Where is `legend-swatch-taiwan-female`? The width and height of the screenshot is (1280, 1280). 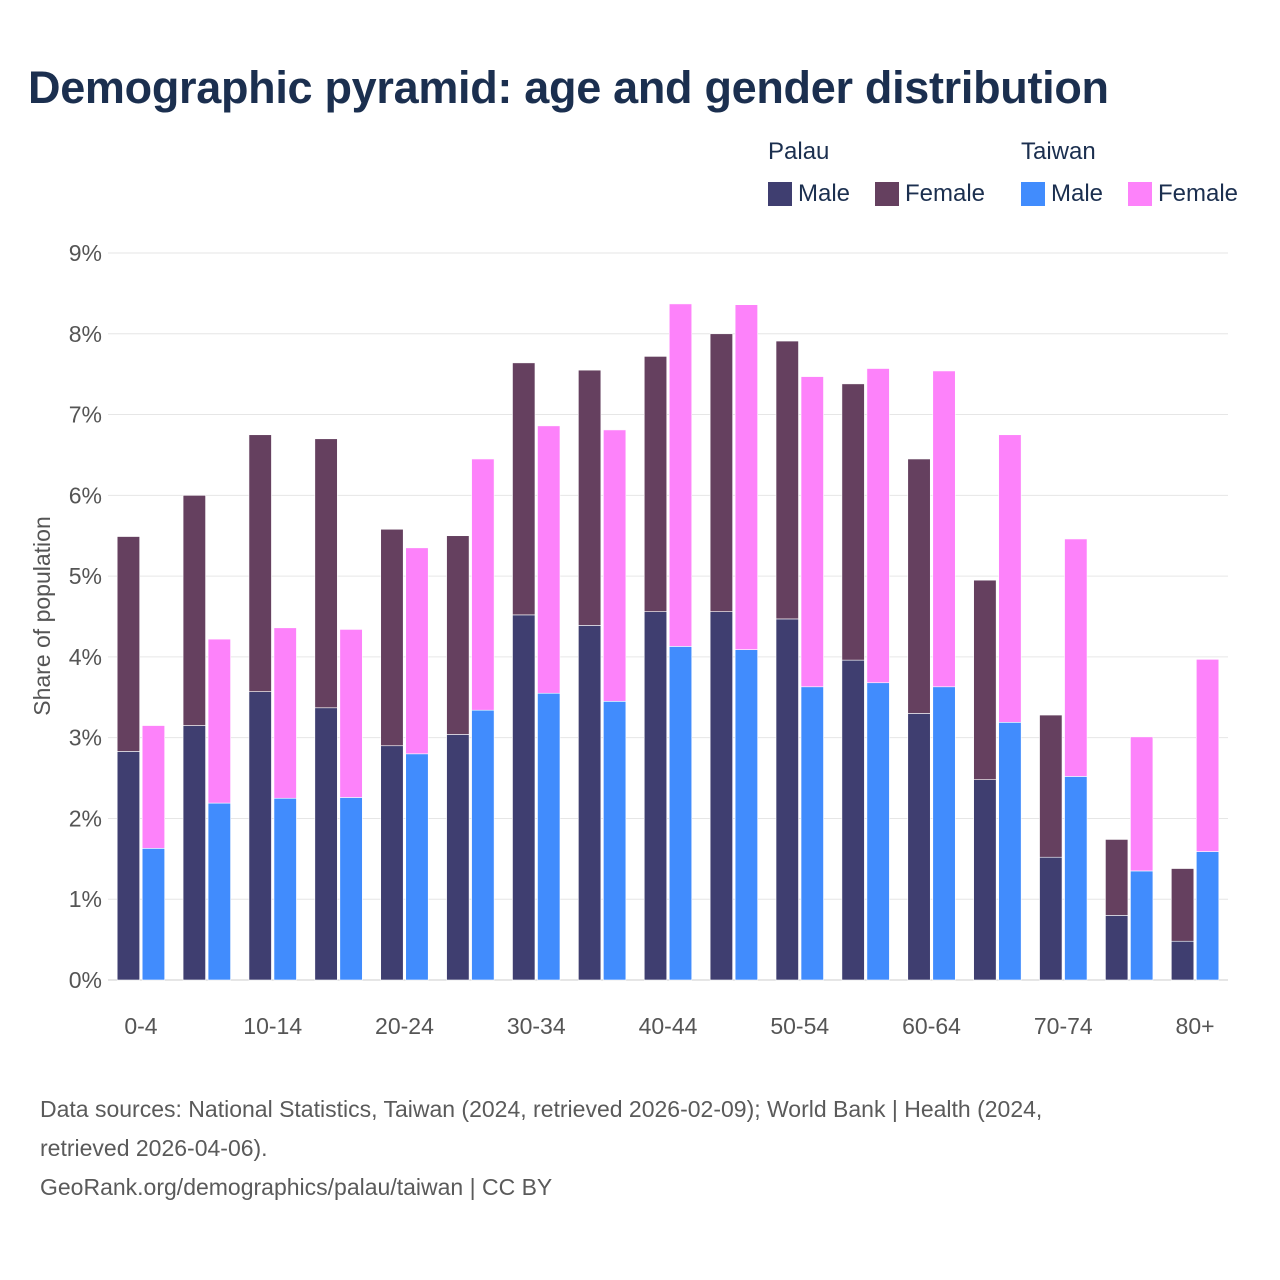
legend-swatch-taiwan-female is located at coordinates (1140, 194).